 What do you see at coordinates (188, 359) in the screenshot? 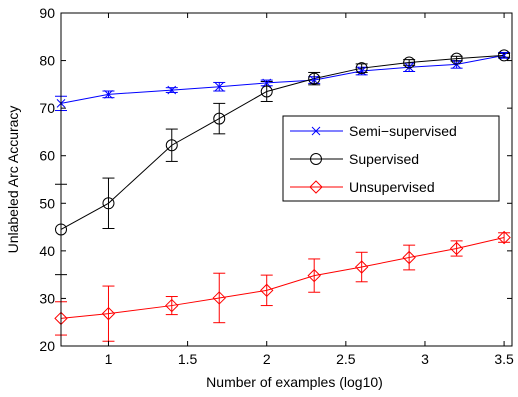
I see `x-tick-label: 1.5` at bounding box center [188, 359].